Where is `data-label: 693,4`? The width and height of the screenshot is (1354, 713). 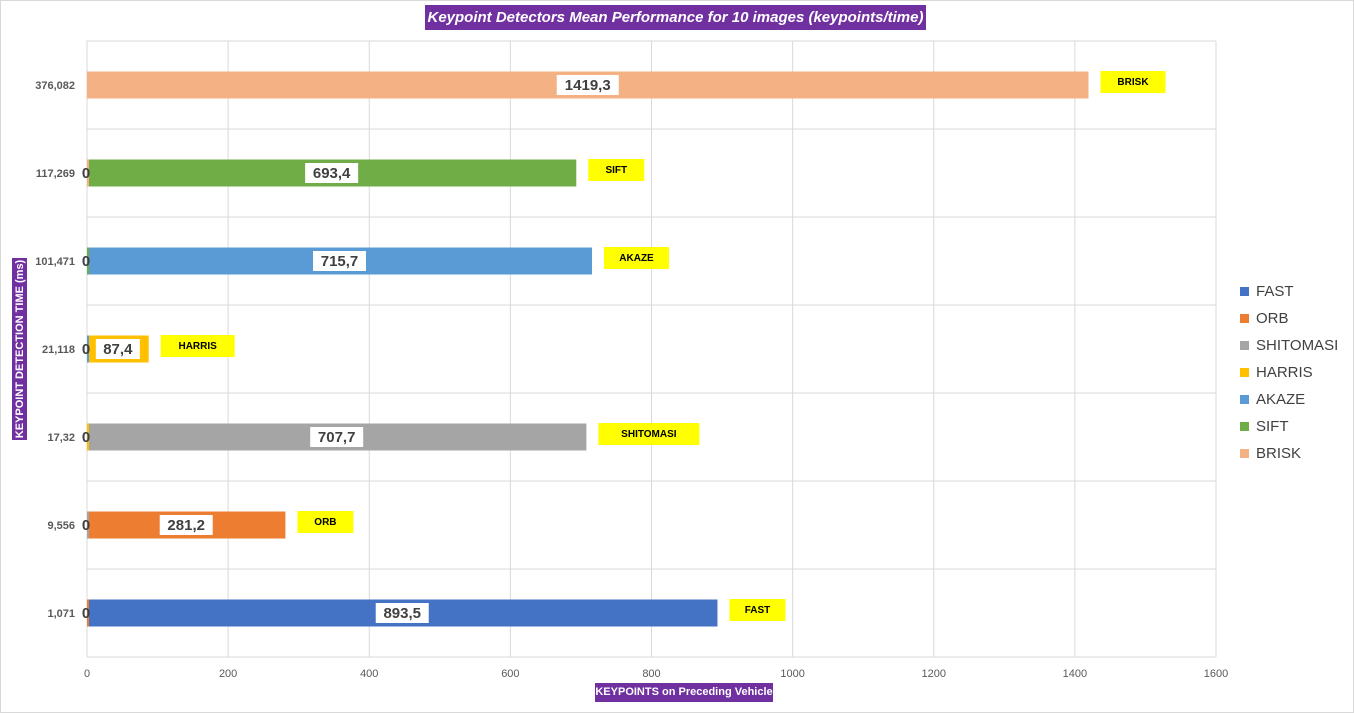
data-label: 693,4 is located at coordinates (332, 173).